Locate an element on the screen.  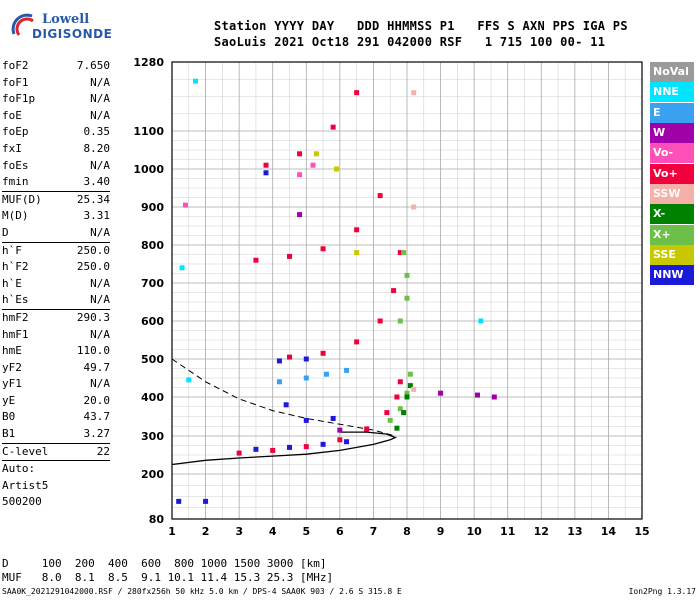
y-tick-label: 500 is located at coordinates (152, 359).